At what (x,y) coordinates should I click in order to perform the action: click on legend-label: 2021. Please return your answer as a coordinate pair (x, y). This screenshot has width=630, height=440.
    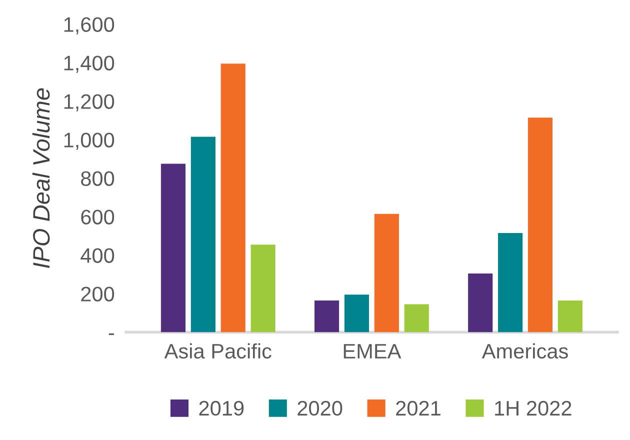
    Looking at the image, I should click on (418, 408).